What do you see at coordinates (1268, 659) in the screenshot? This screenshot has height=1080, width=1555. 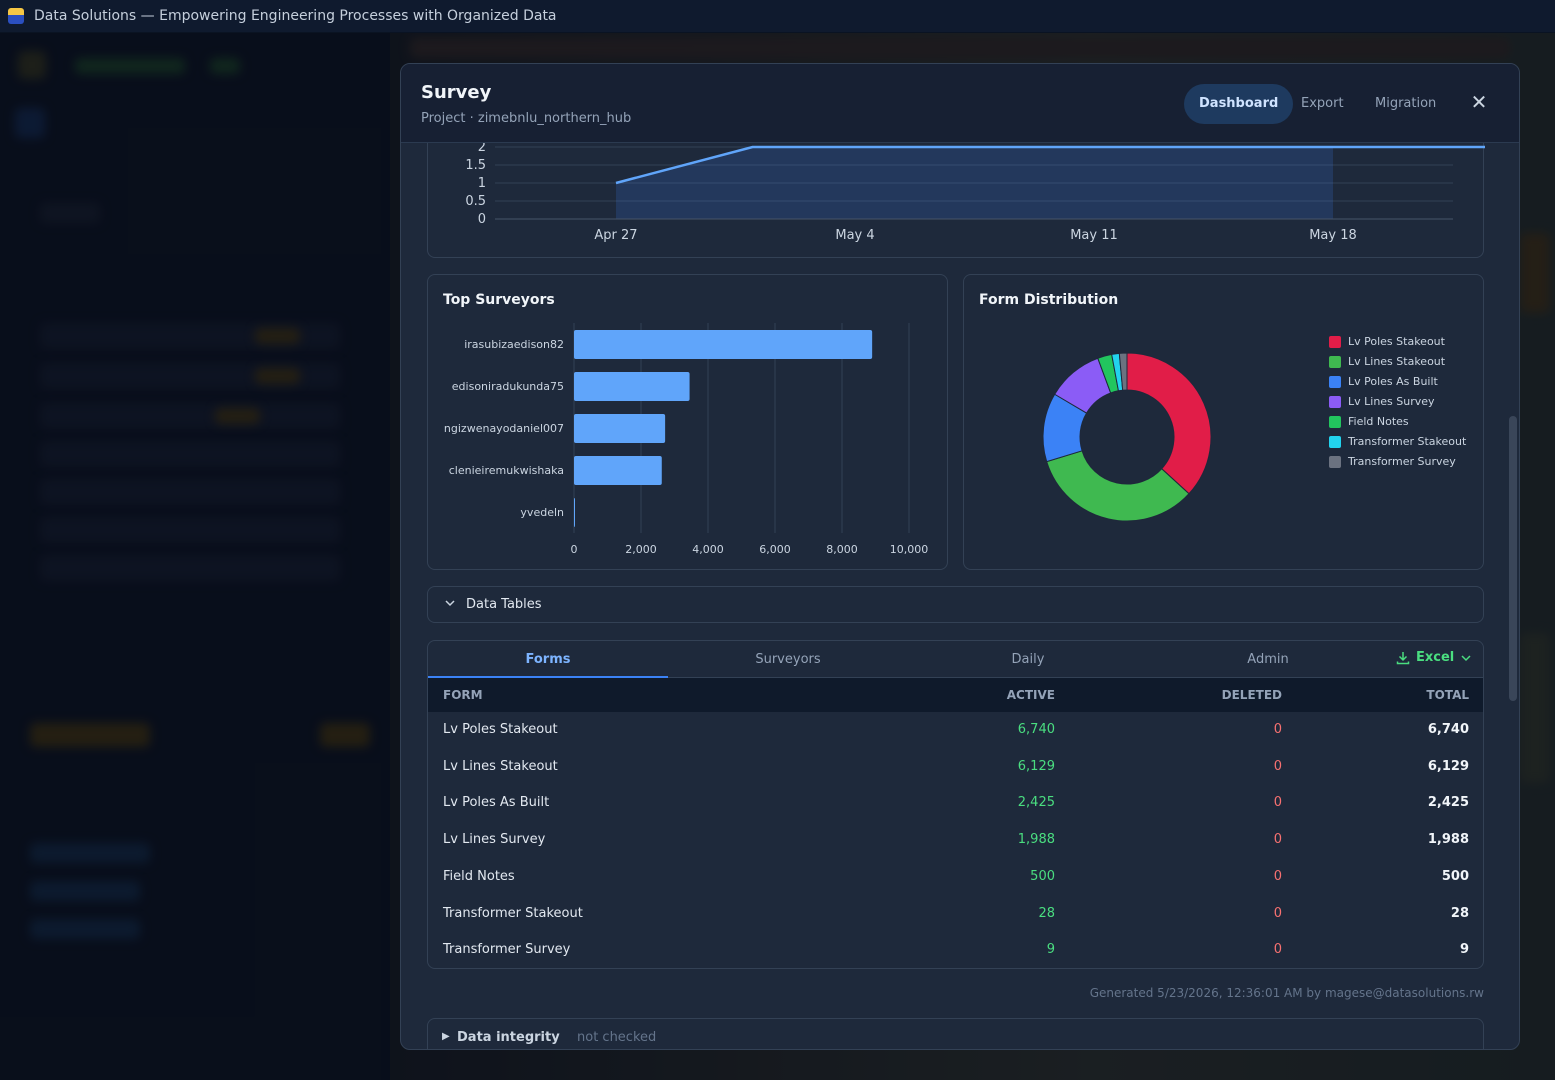 I see `tab-admin: Admin` at bounding box center [1268, 659].